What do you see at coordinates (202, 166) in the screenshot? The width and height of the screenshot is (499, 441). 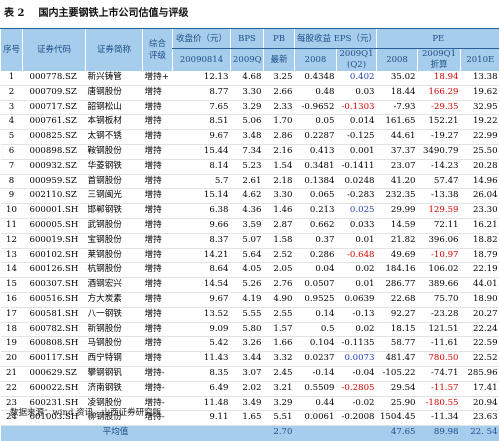 I see `cell-close: 8.14` at bounding box center [202, 166].